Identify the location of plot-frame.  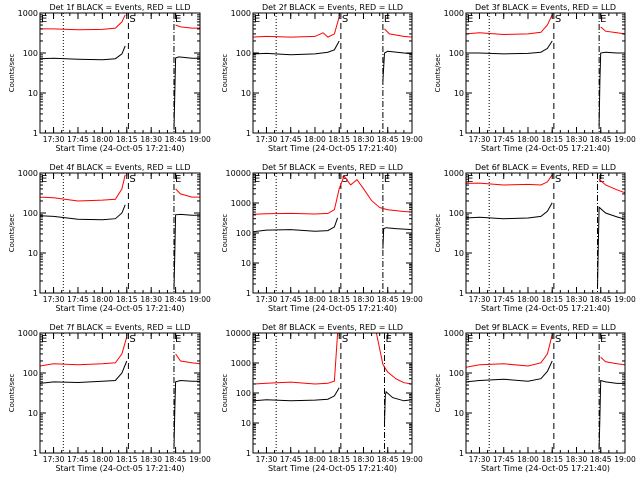
(120, 393).